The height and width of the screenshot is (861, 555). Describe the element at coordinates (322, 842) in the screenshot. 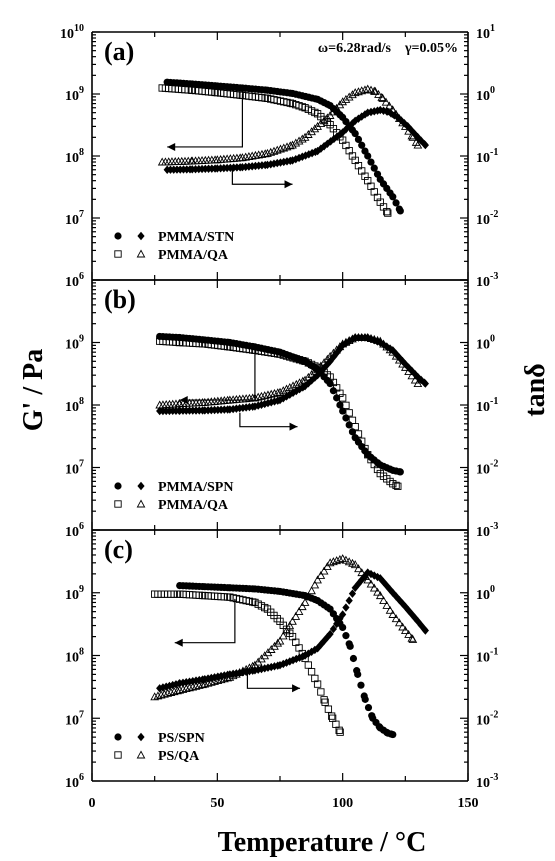

I see `x-axis-label: Temperature / °C` at that location.